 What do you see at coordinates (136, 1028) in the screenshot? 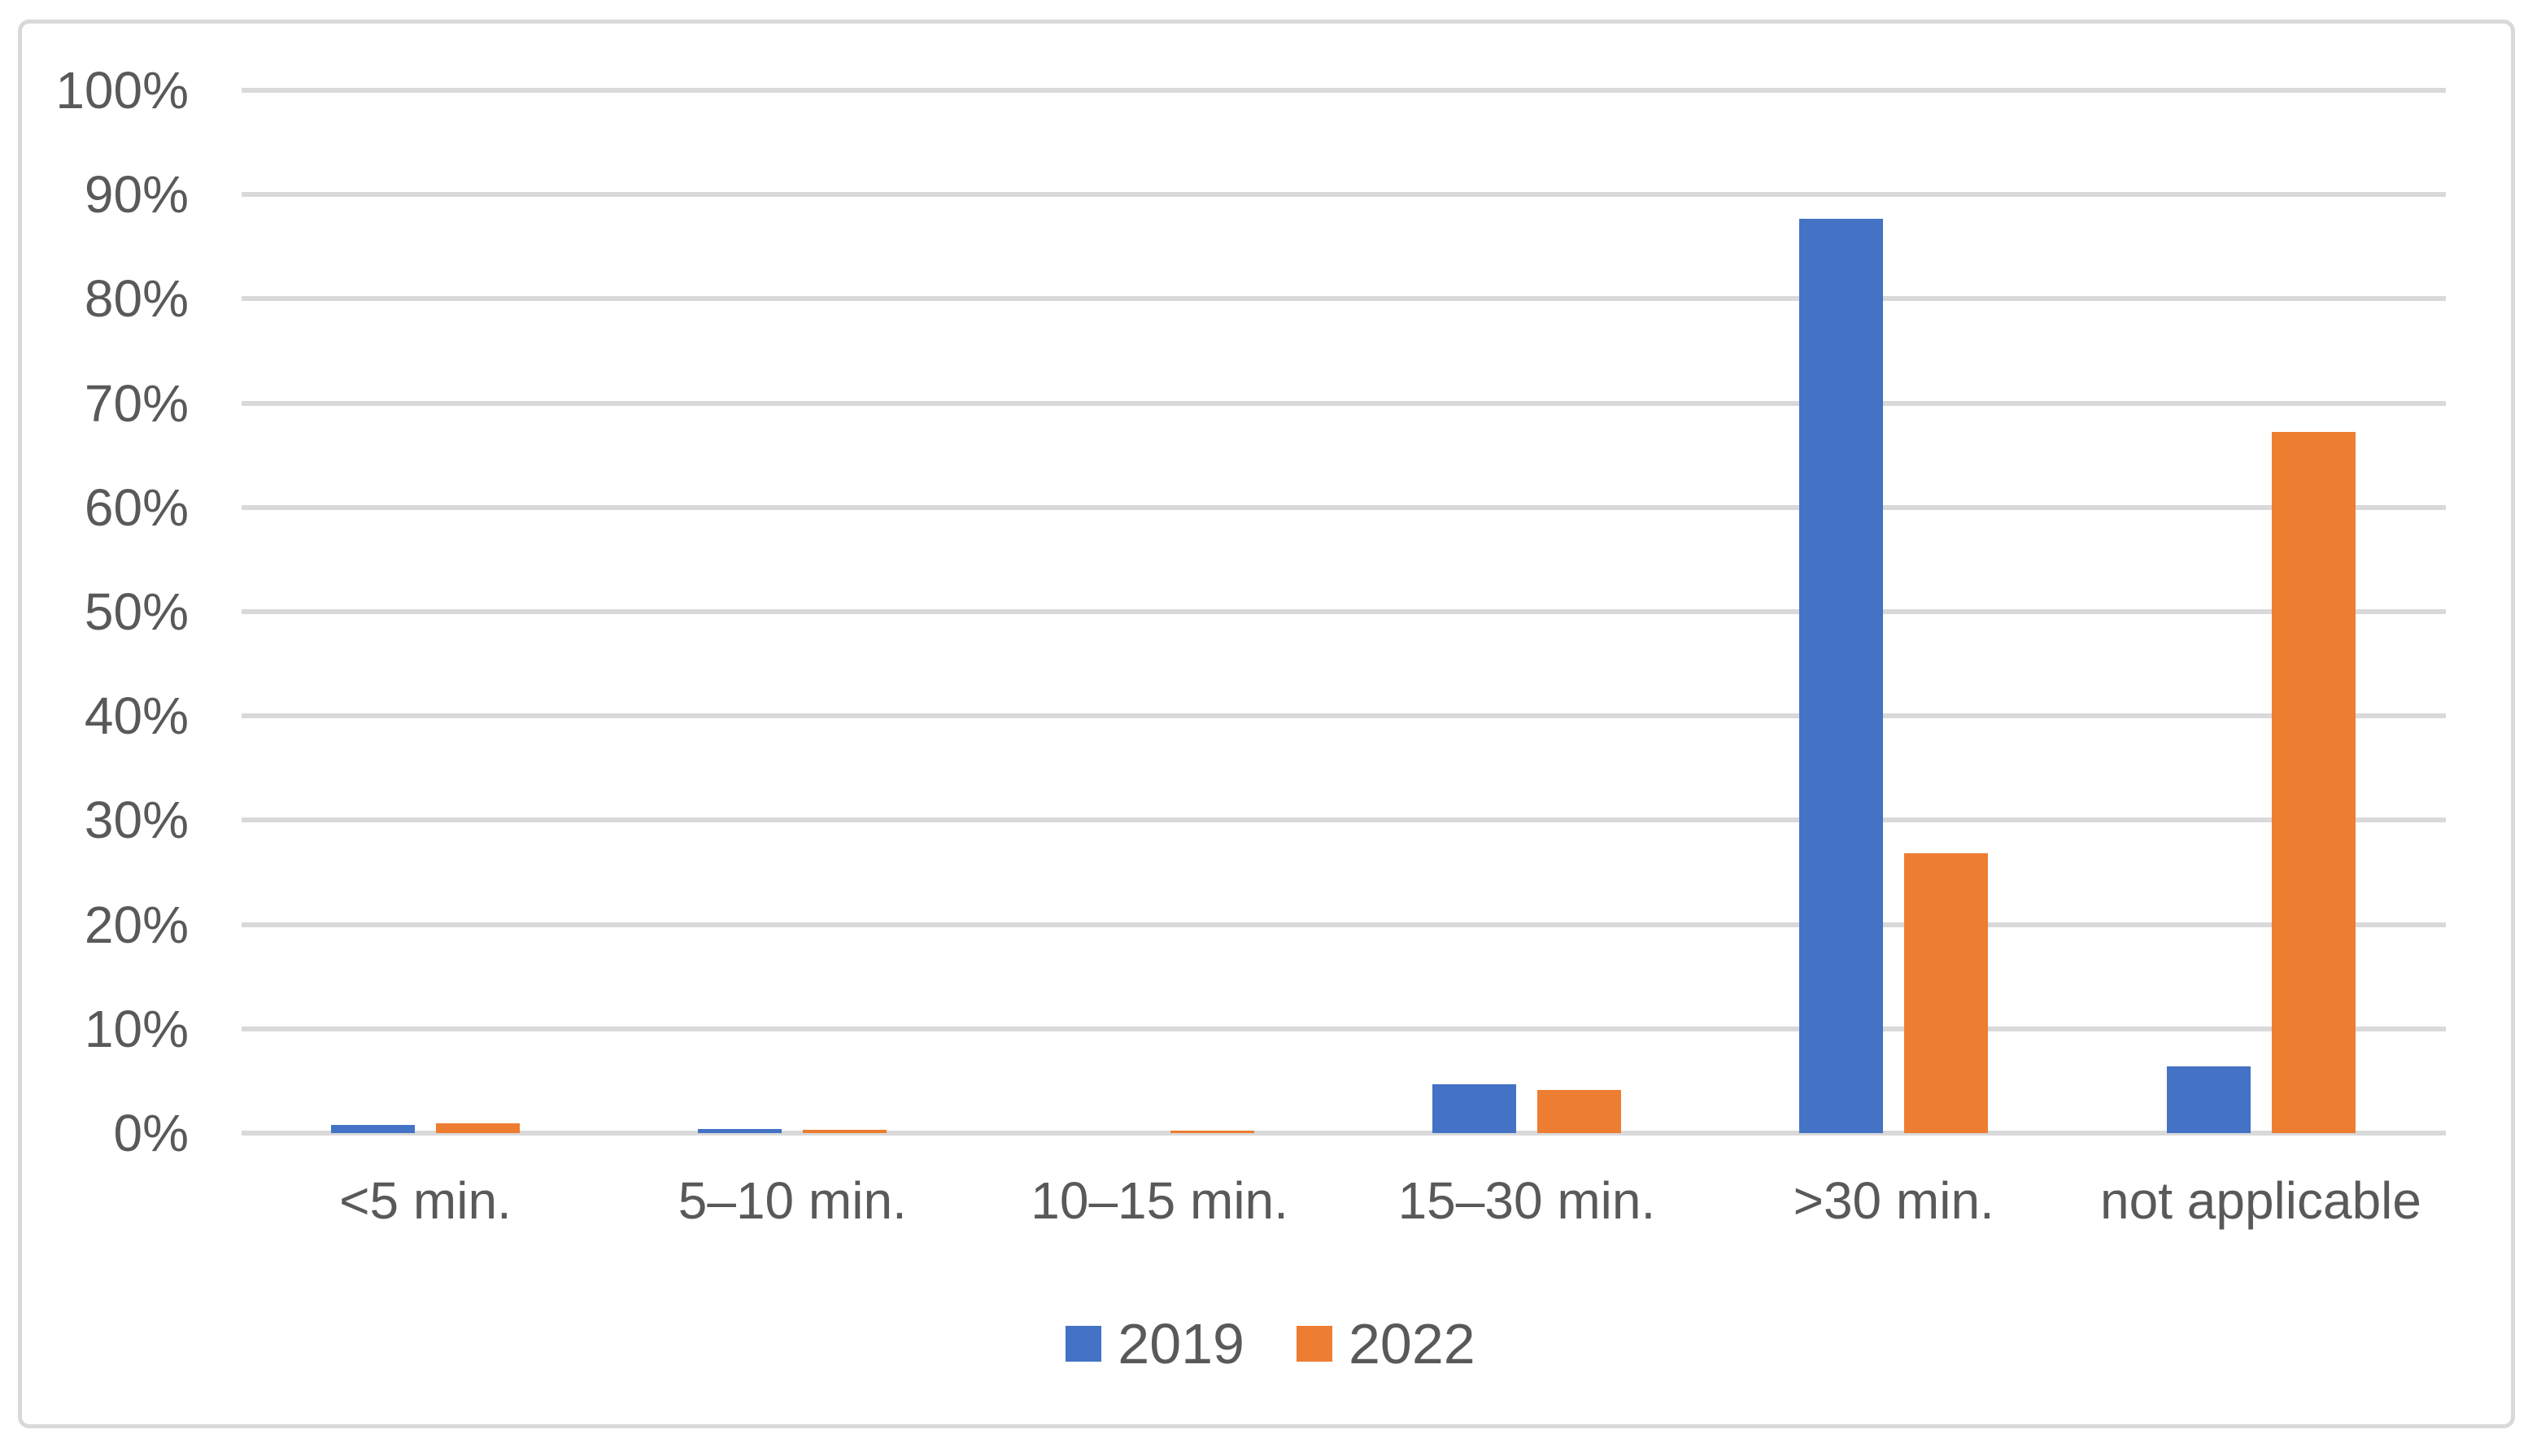
I see `y-tick-label-10: 10%` at bounding box center [136, 1028].